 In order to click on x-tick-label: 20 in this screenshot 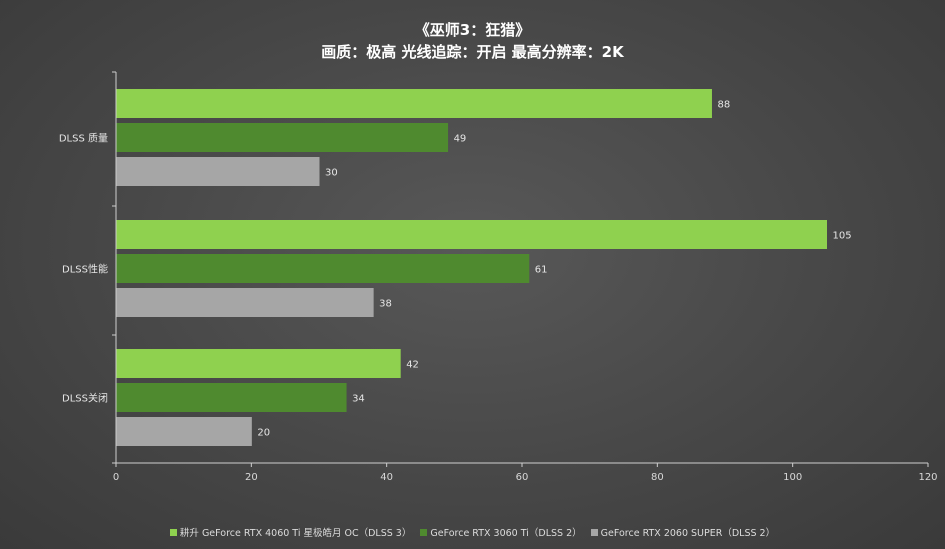, I will do `click(251, 477)`.